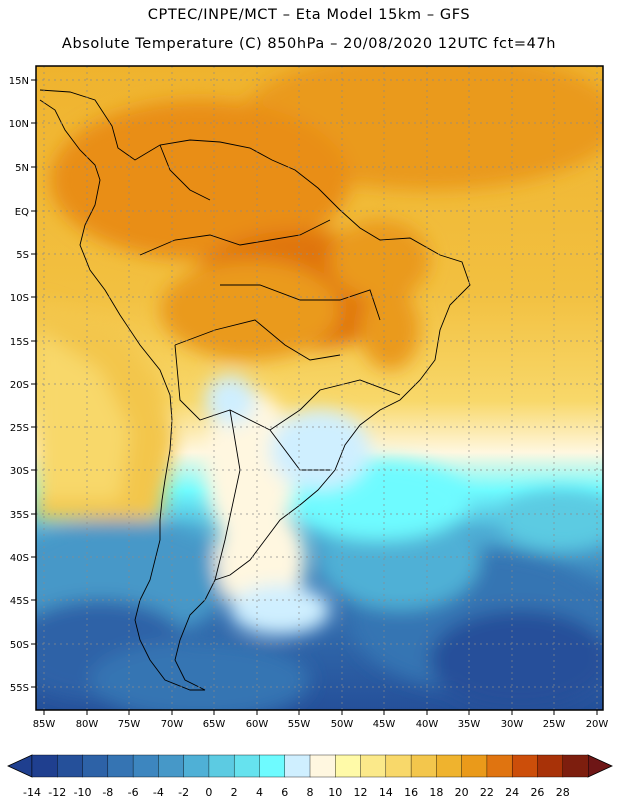  I want to click on title-line-1: CPTEC/INPE/MCT – Eta Model 15km – GFS, so click(309, 15).